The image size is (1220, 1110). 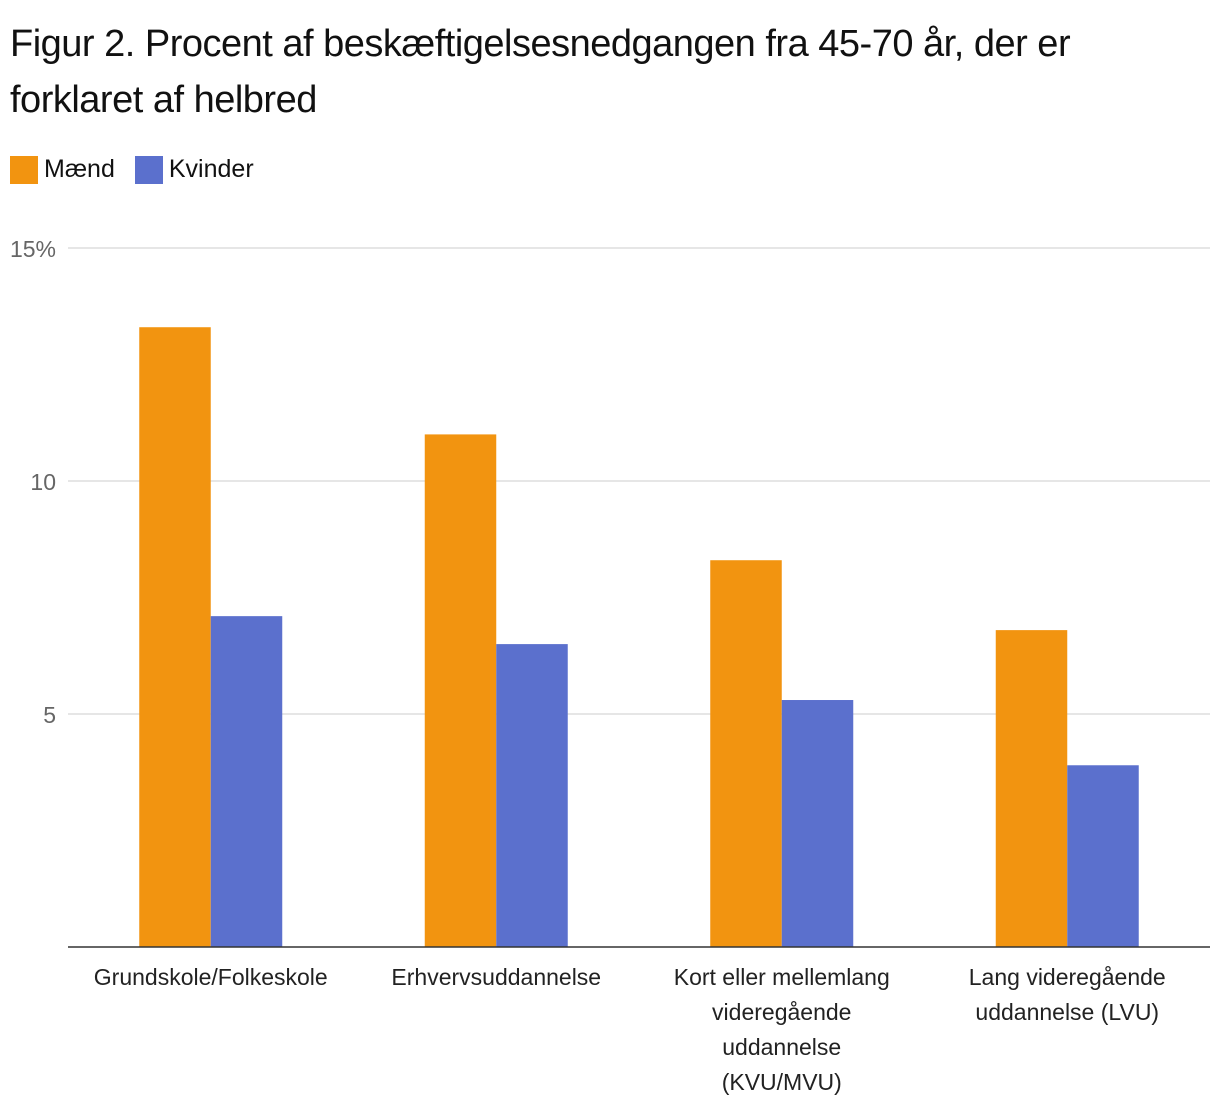 What do you see at coordinates (148, 169) in the screenshot?
I see `legend-swatch-kvinder` at bounding box center [148, 169].